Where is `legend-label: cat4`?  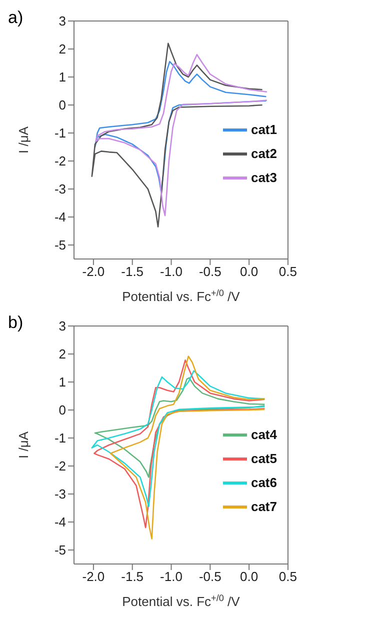 legend-label: cat4 is located at coordinates (263, 434).